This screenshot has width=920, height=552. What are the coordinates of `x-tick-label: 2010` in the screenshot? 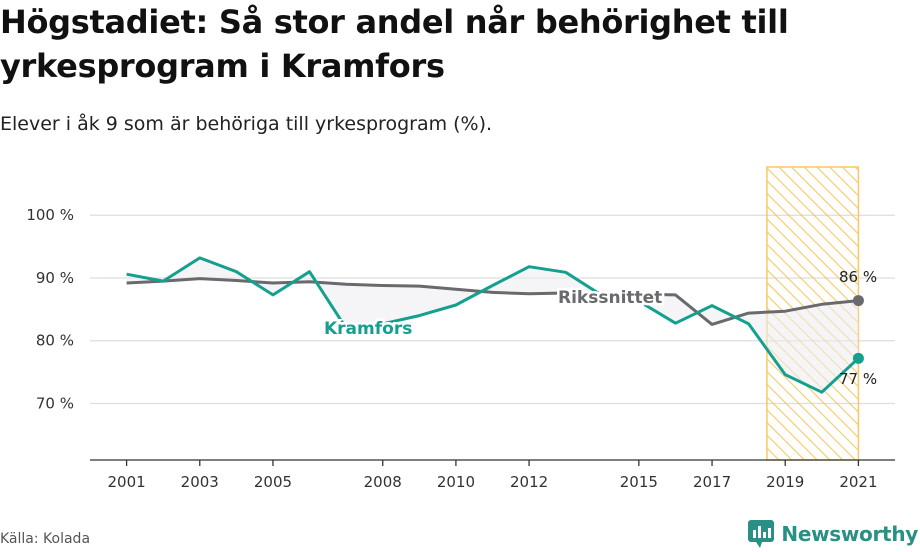 It's located at (456, 482).